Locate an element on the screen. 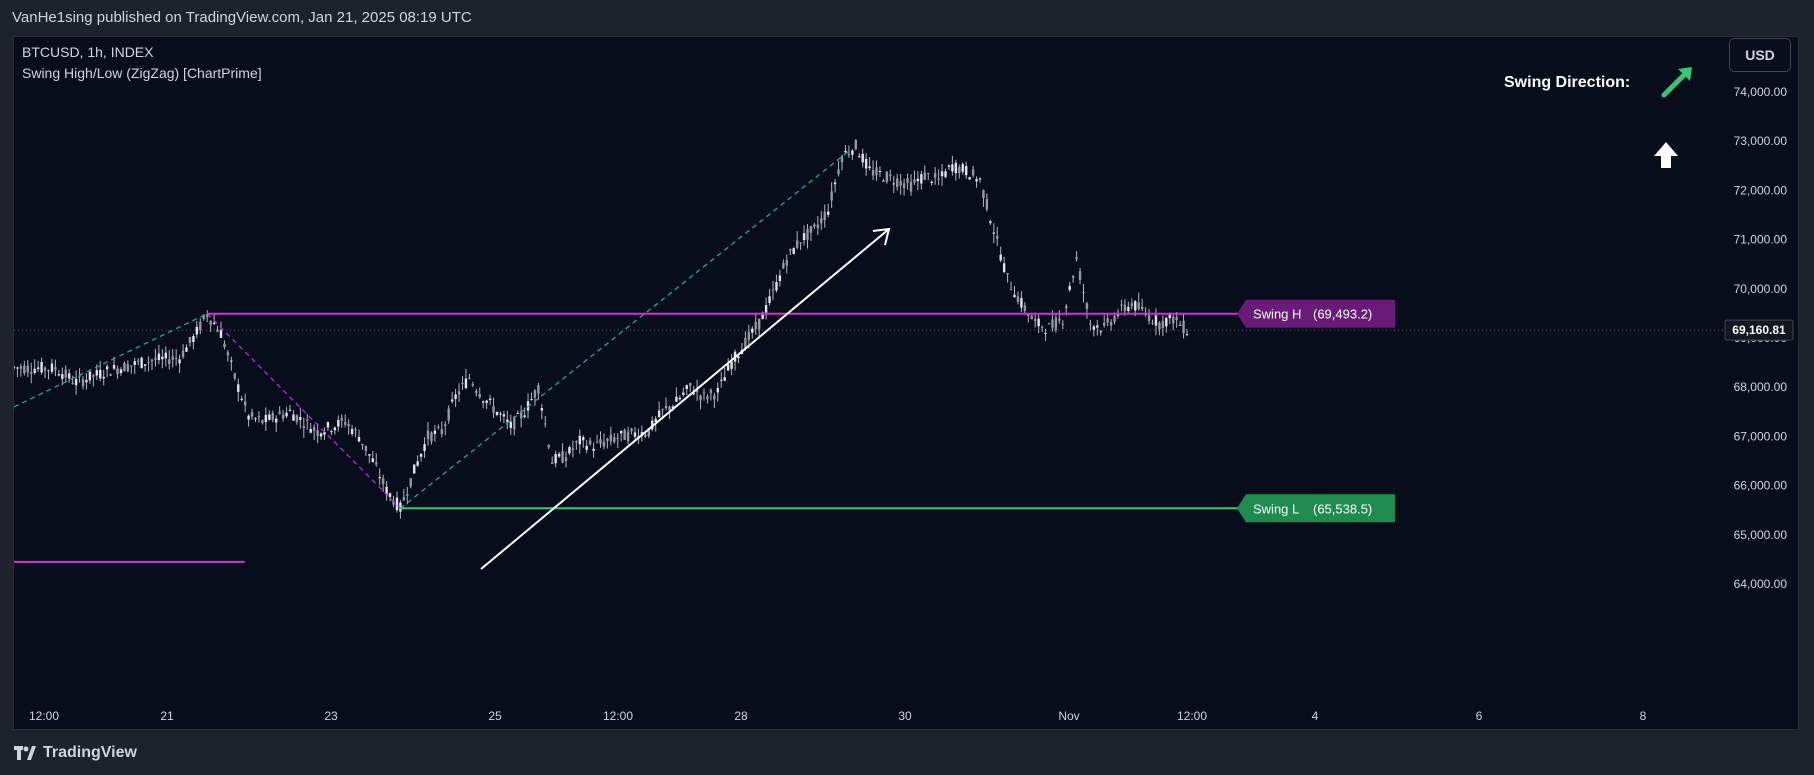  time-tick-label: 6 is located at coordinates (1479, 716).